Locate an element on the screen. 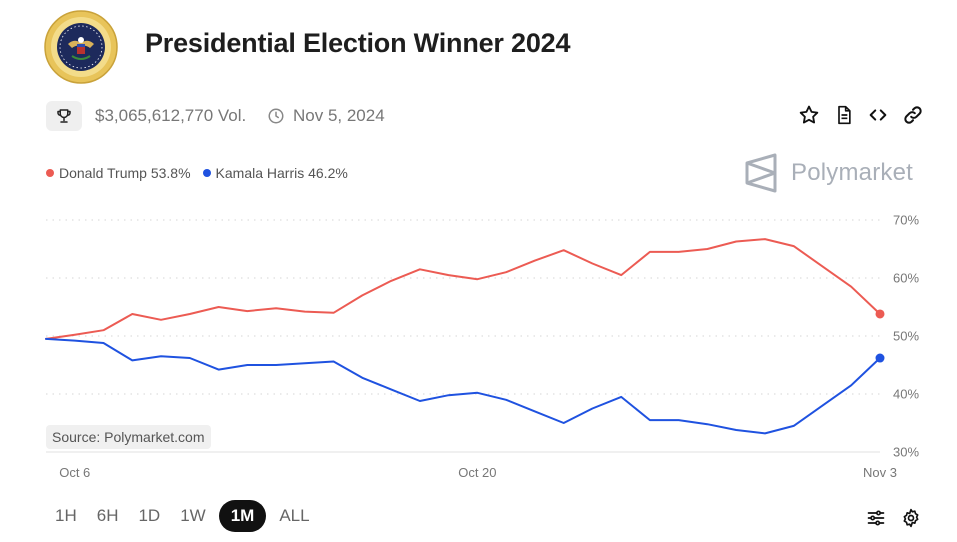 This screenshot has width=957, height=542. legend-item-trump: Donald Trump 53.8% is located at coordinates (118, 173).